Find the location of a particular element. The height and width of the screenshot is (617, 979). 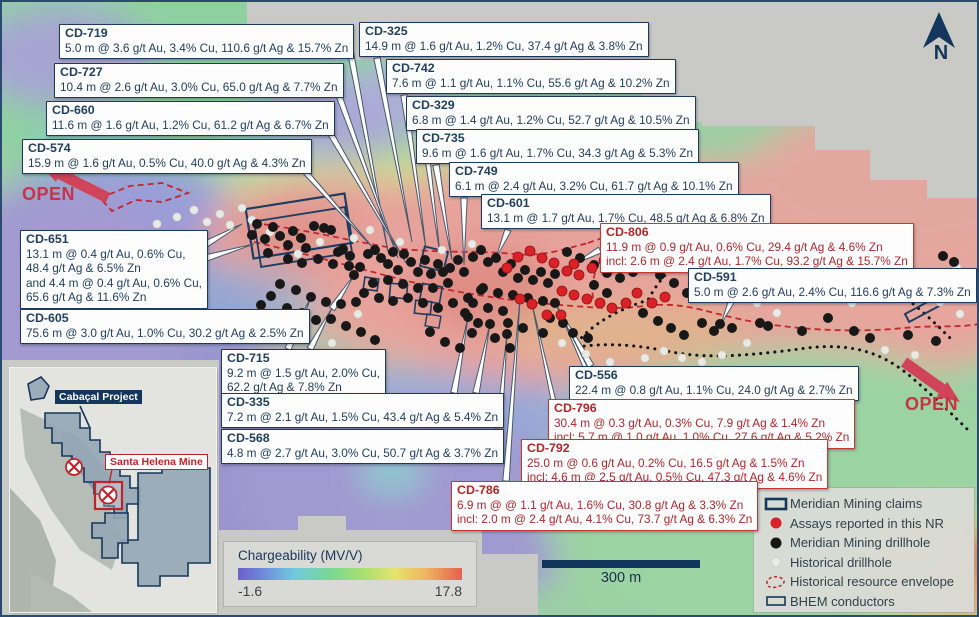

callout-intercept: 9.2 m @ 1.5 g/t Au, 2.0% Cu, is located at coordinates (303, 372).